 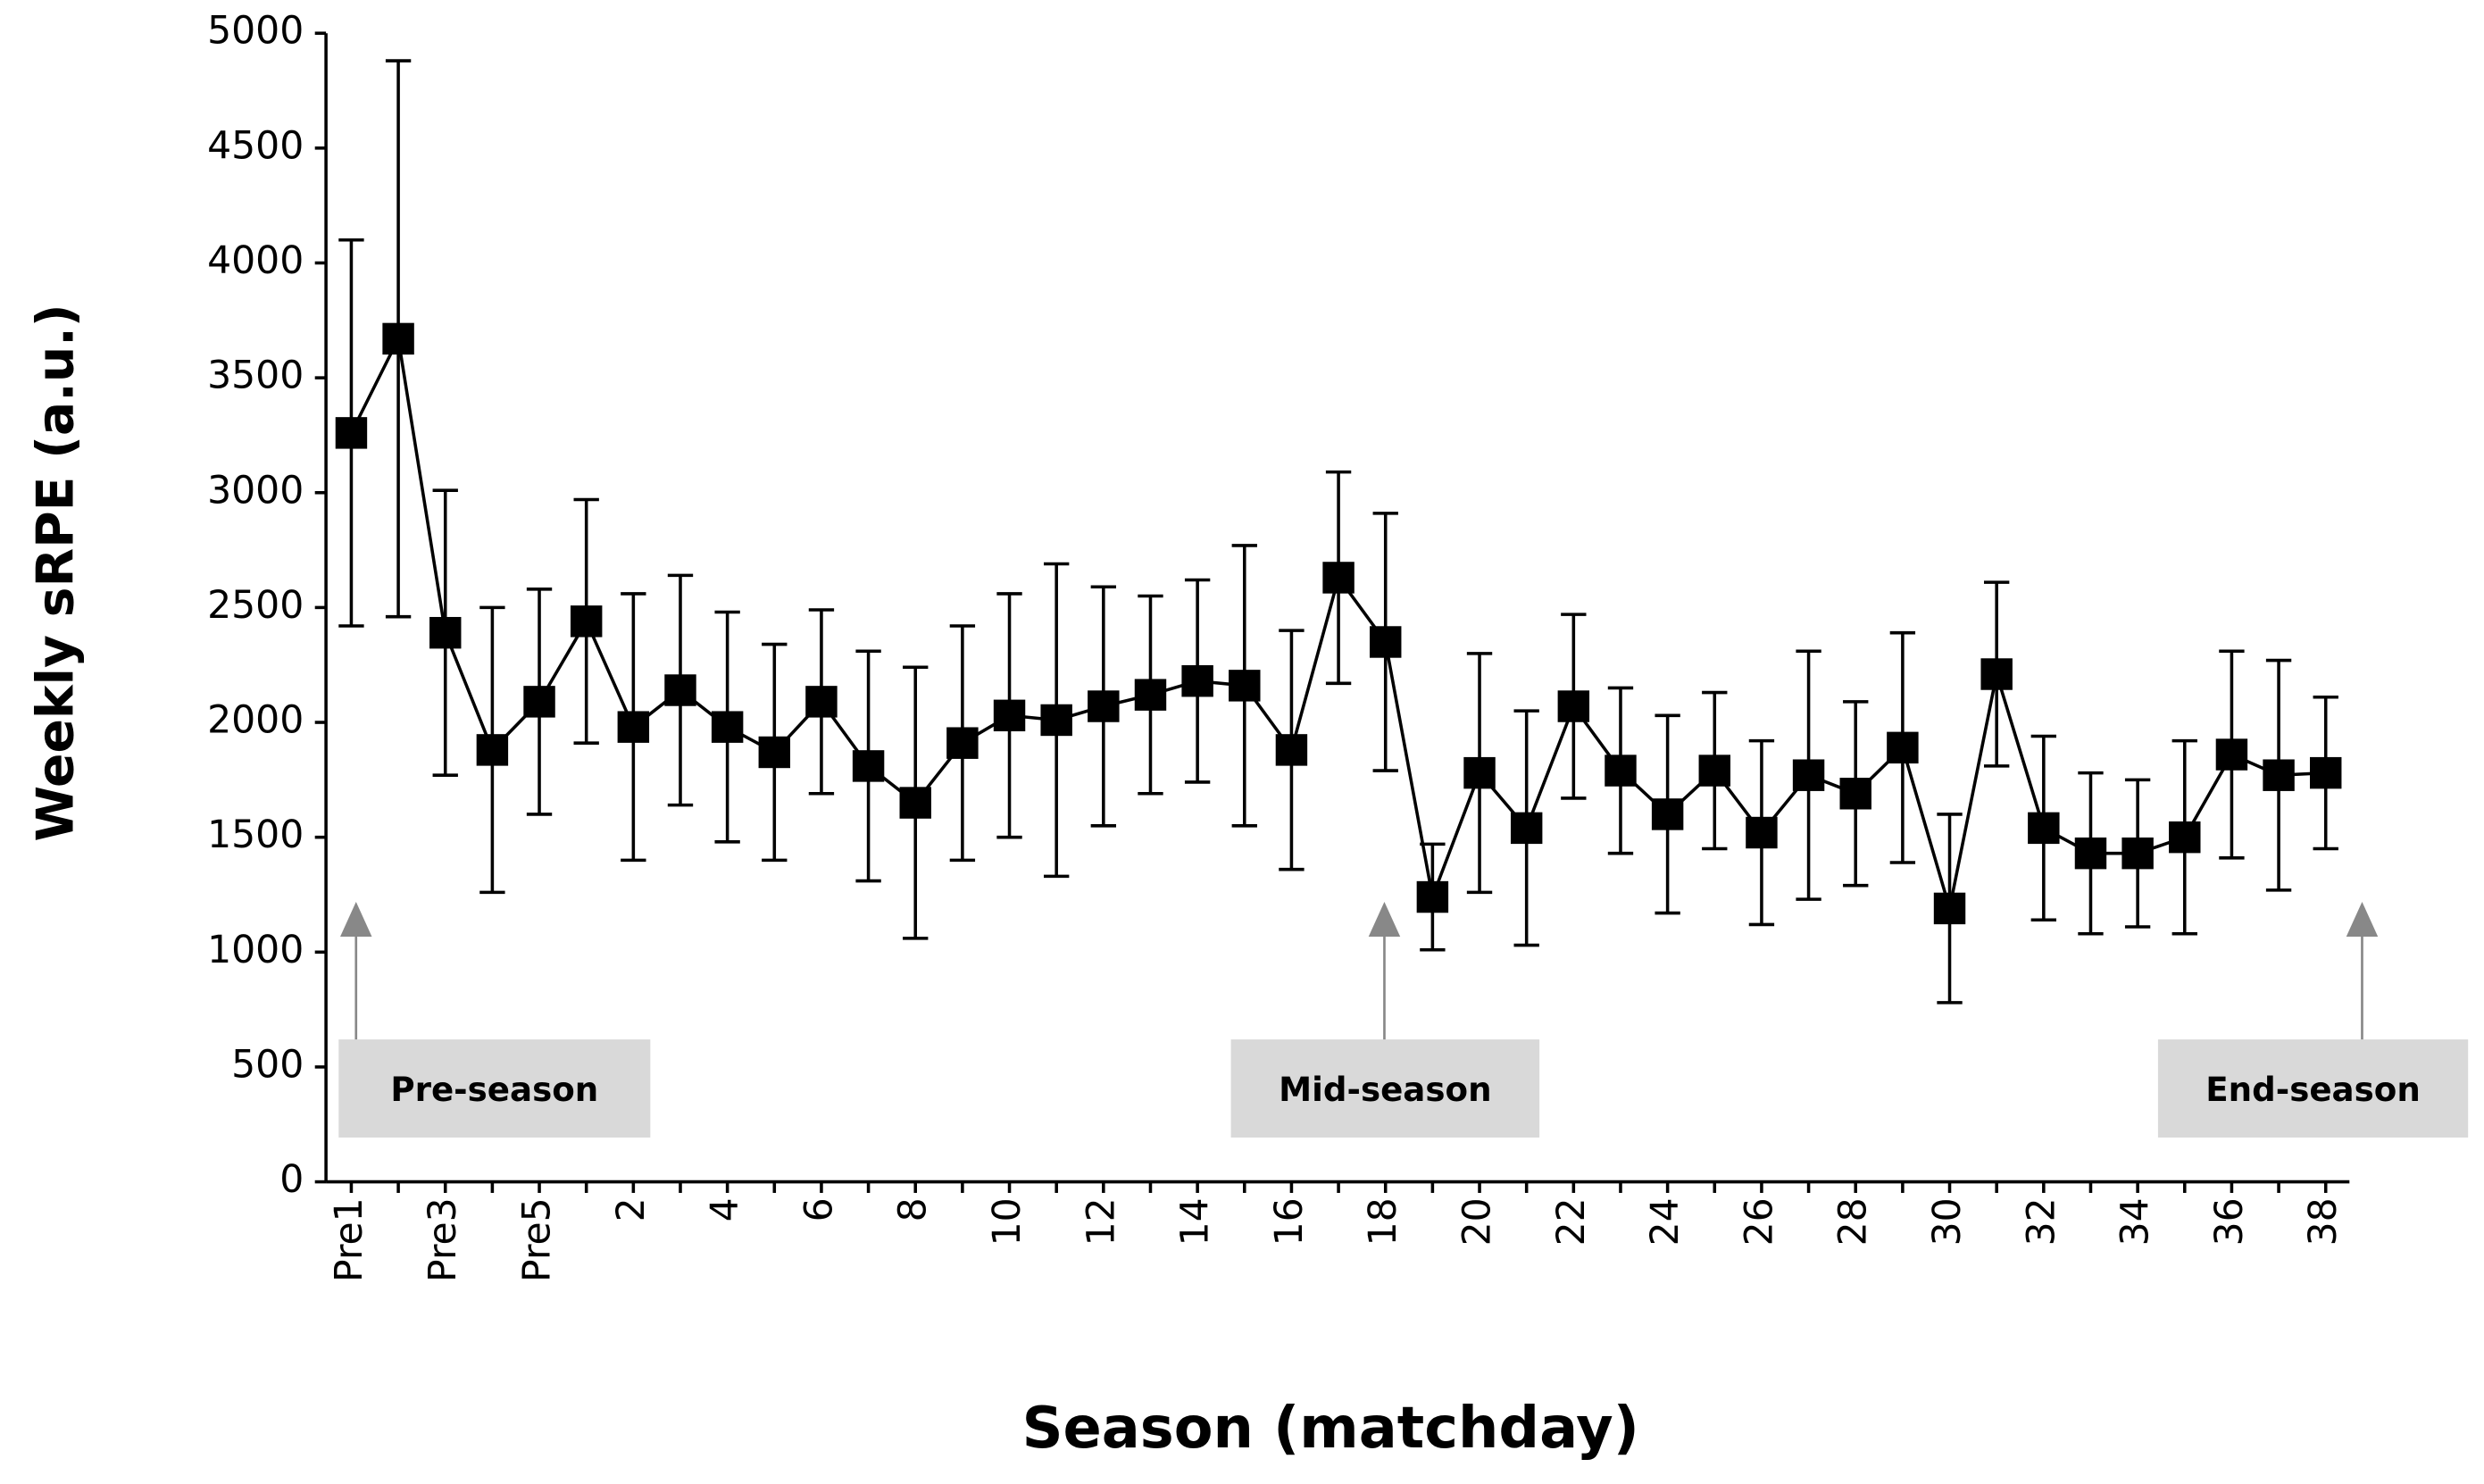 I want to click on x-tick-label: 22, so click(x=1572, y=1221).